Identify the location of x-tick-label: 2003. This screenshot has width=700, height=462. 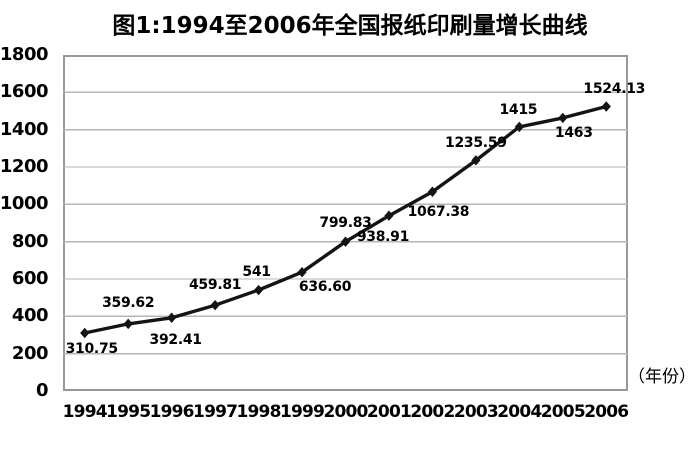
(476, 412).